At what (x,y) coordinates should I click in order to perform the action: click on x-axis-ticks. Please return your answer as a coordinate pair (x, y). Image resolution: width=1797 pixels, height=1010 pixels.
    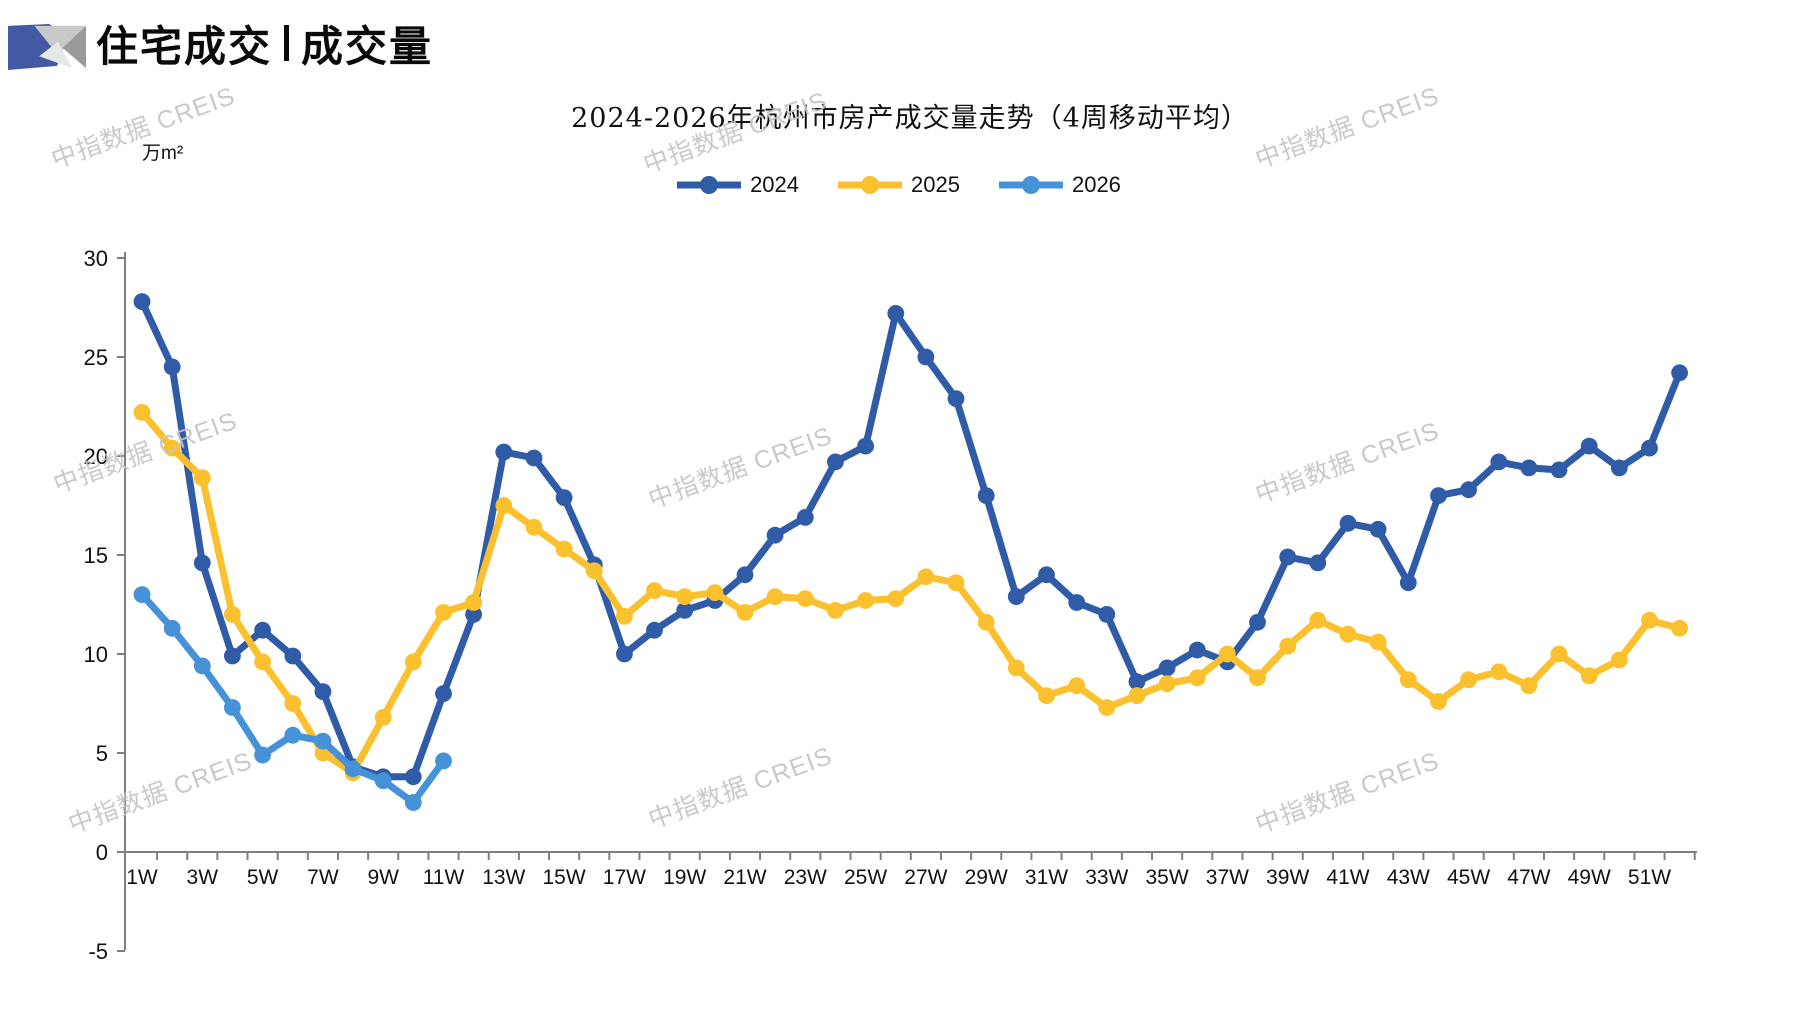
    Looking at the image, I should click on (926, 856).